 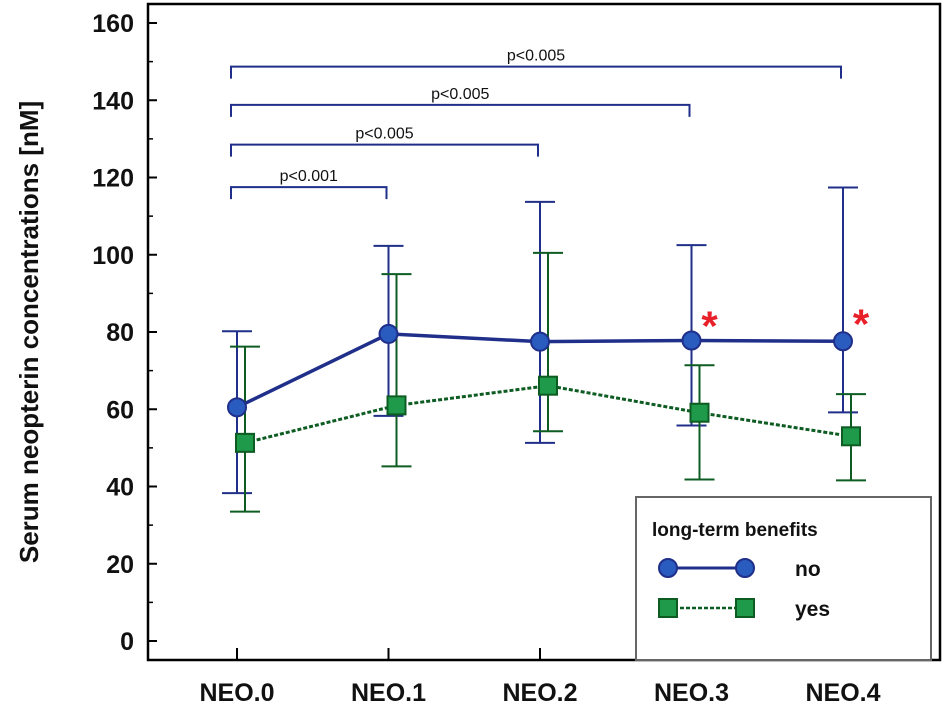 What do you see at coordinates (540, 677) in the screenshot?
I see `x-axis: NEO.0 NEO.1 NEO.2 NEO.3 NEO.4` at bounding box center [540, 677].